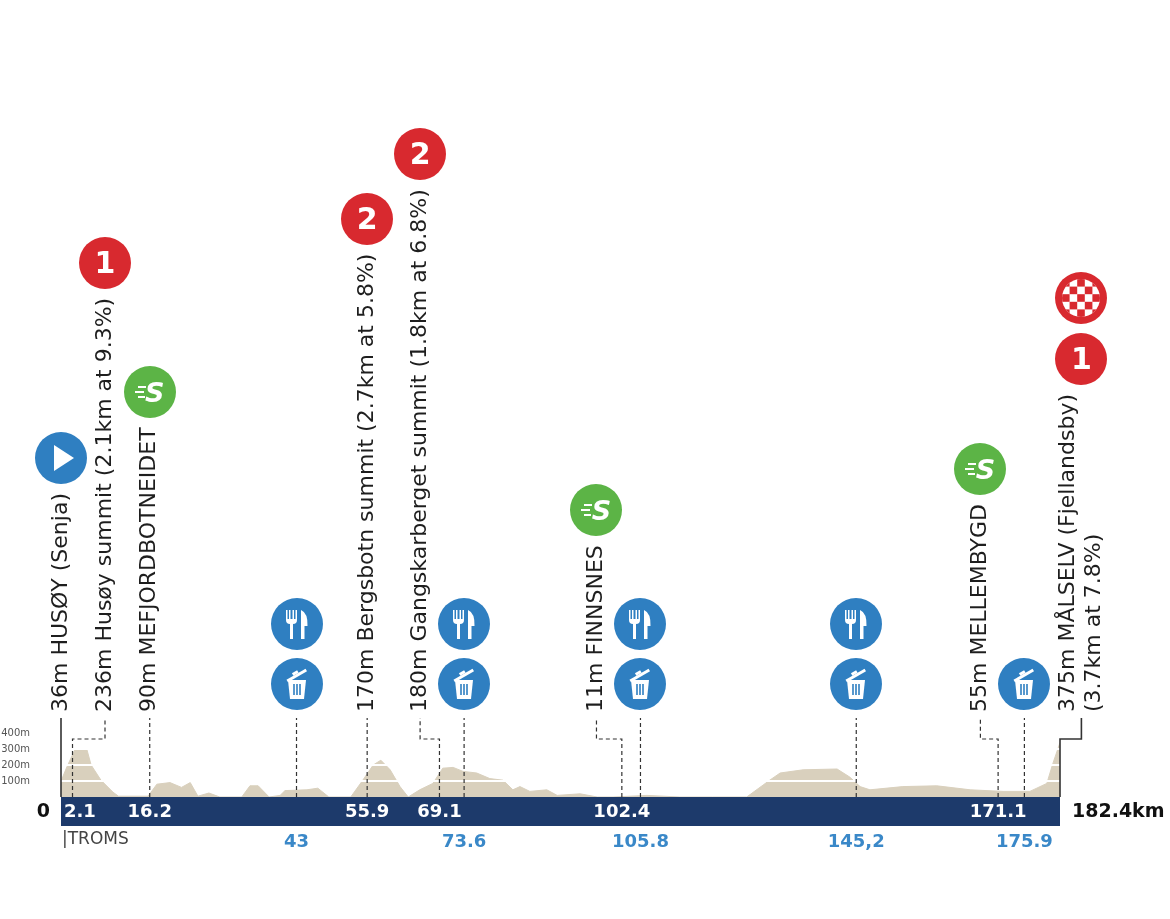 The image size is (1170, 919). I want to click on text: |TROMS, so click(95, 838).